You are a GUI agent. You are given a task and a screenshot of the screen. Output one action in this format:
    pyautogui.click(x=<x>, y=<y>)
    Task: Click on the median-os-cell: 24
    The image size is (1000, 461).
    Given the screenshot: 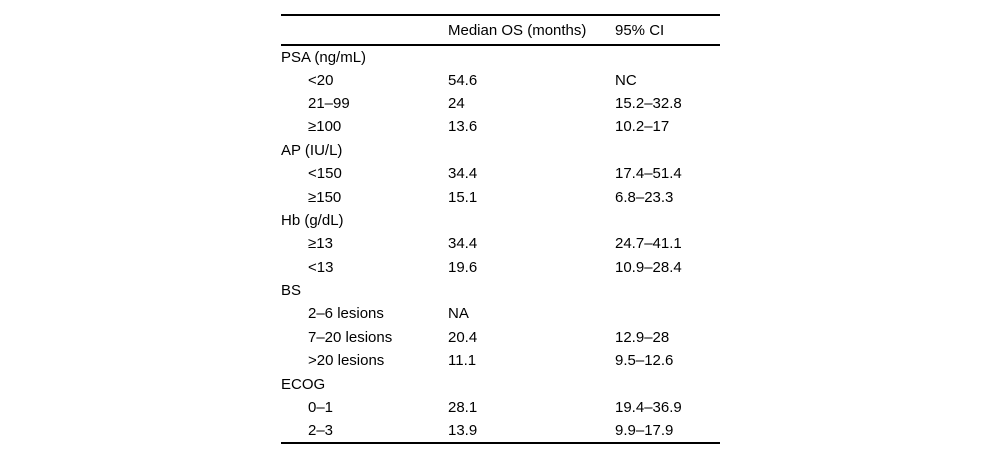 What is the action you would take?
    pyautogui.click(x=456, y=103)
    